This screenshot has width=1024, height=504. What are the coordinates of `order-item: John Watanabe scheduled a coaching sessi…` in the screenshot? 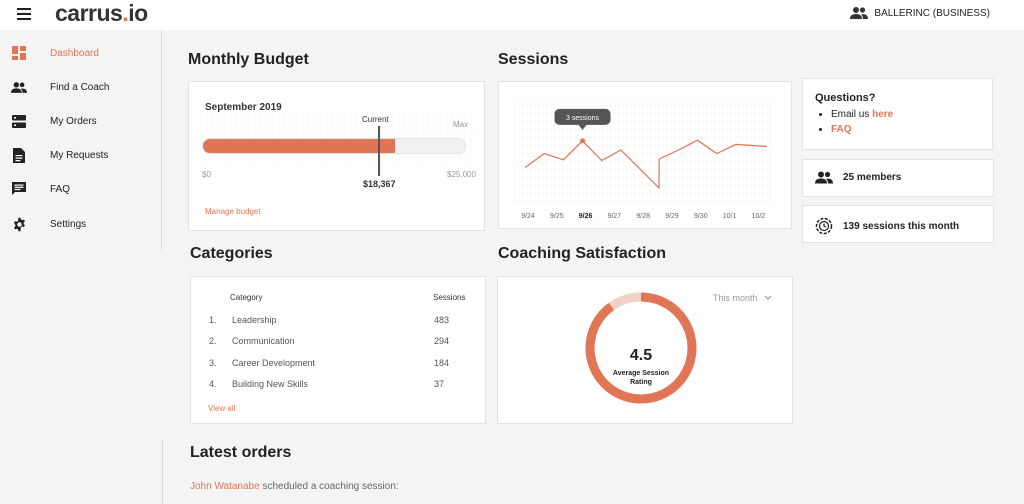 It's located at (294, 486).